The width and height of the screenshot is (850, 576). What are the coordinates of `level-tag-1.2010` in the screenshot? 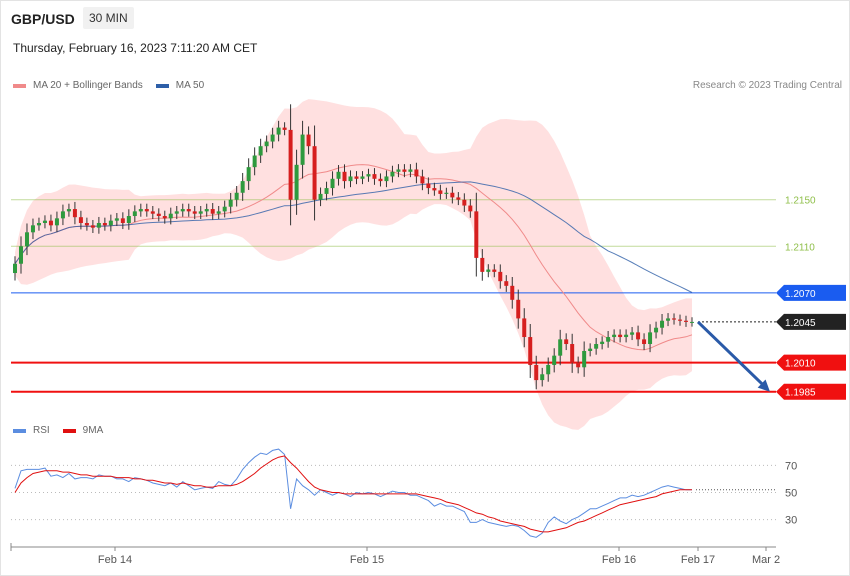 It's located at (811, 362).